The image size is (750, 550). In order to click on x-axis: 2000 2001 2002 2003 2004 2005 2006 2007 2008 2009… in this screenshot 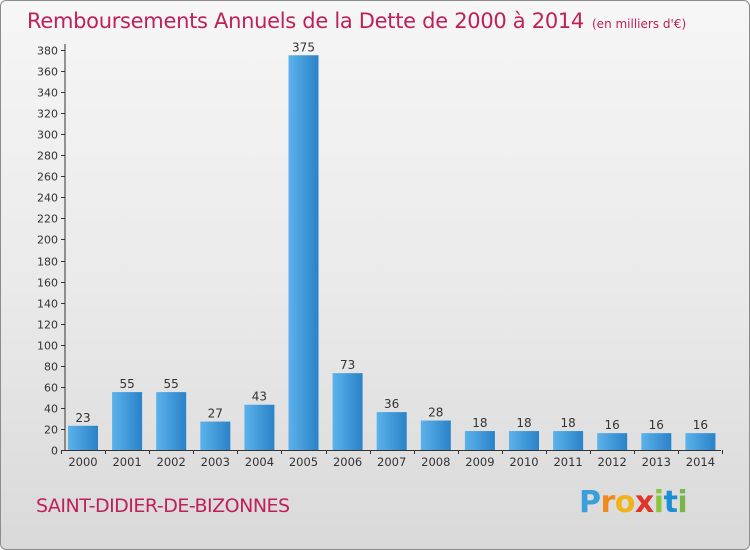, I will do `click(392, 459)`.